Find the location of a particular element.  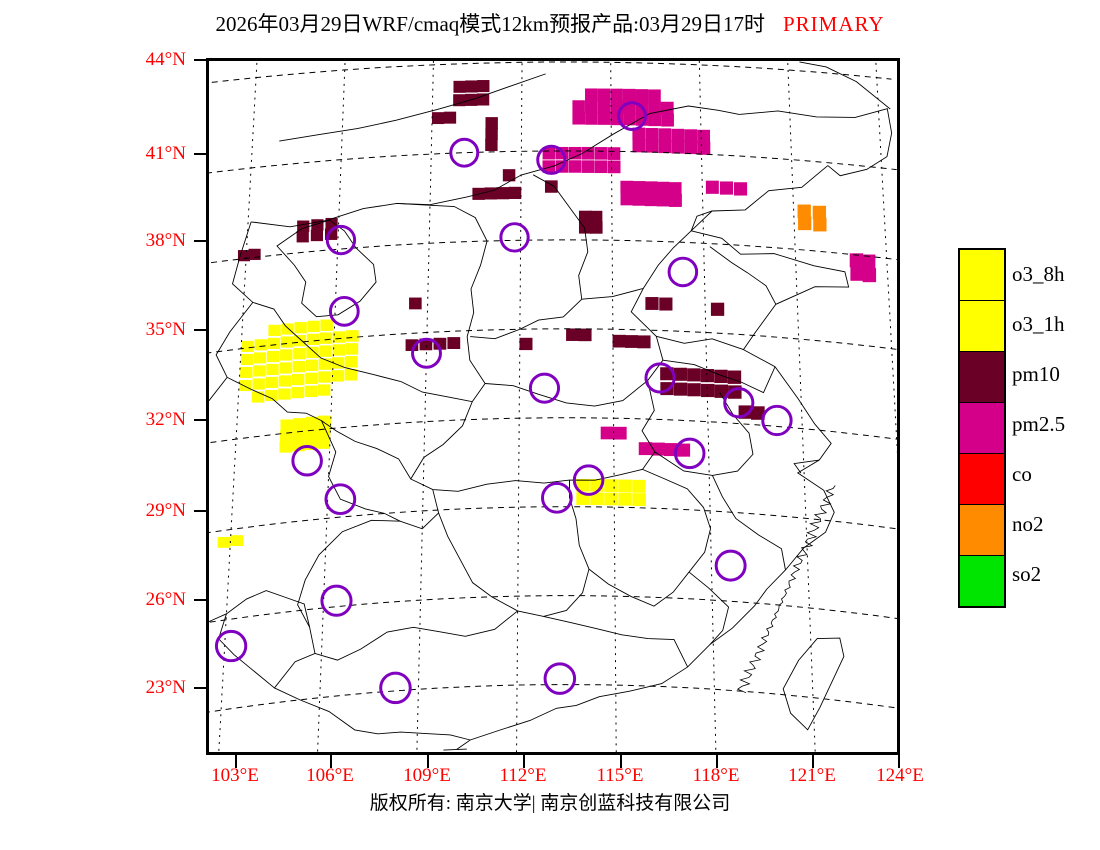

border-guangdong_n is located at coordinates (616, 642).